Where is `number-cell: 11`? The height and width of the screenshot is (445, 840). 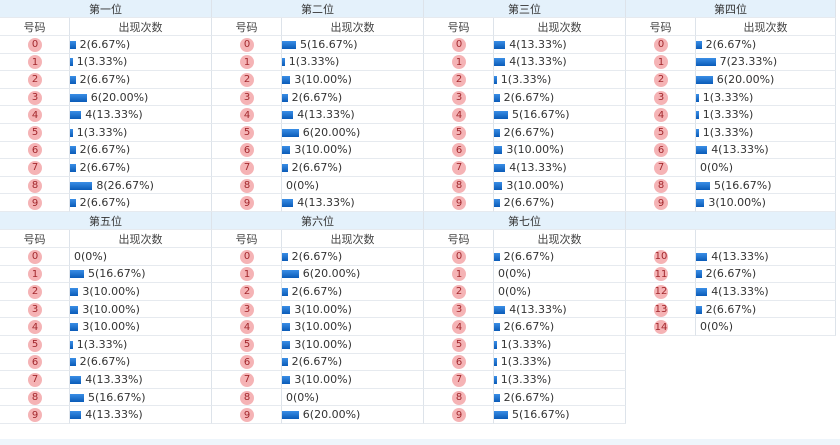
number-cell: 11 is located at coordinates (661, 274).